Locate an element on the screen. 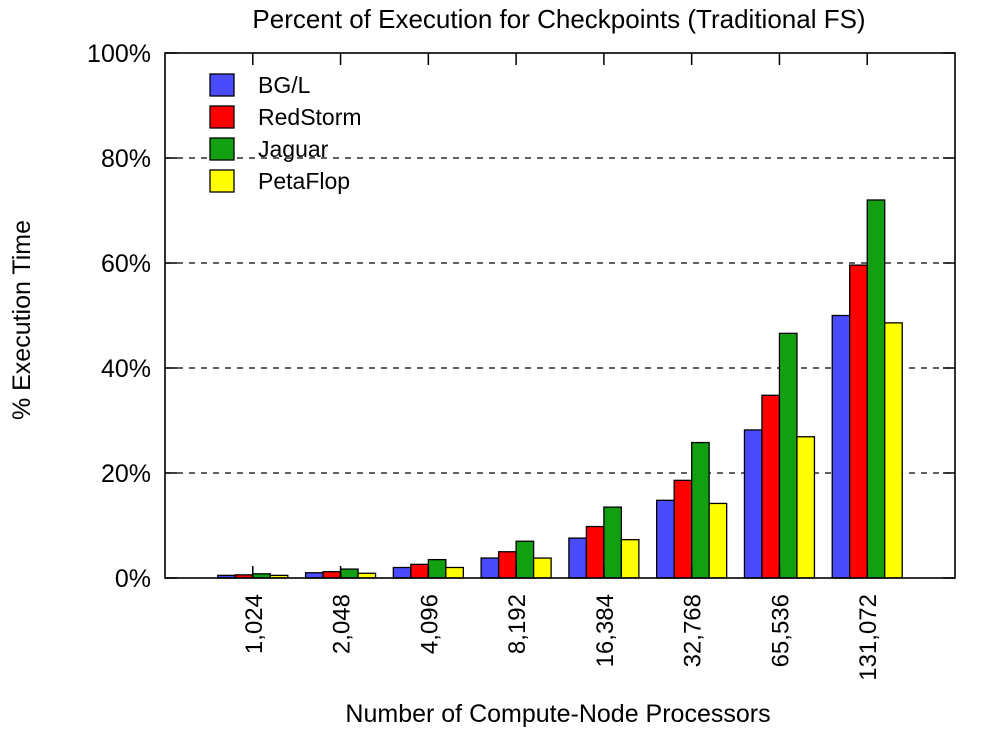 The image size is (988, 736). legend-swatch-jaguar is located at coordinates (222, 149).